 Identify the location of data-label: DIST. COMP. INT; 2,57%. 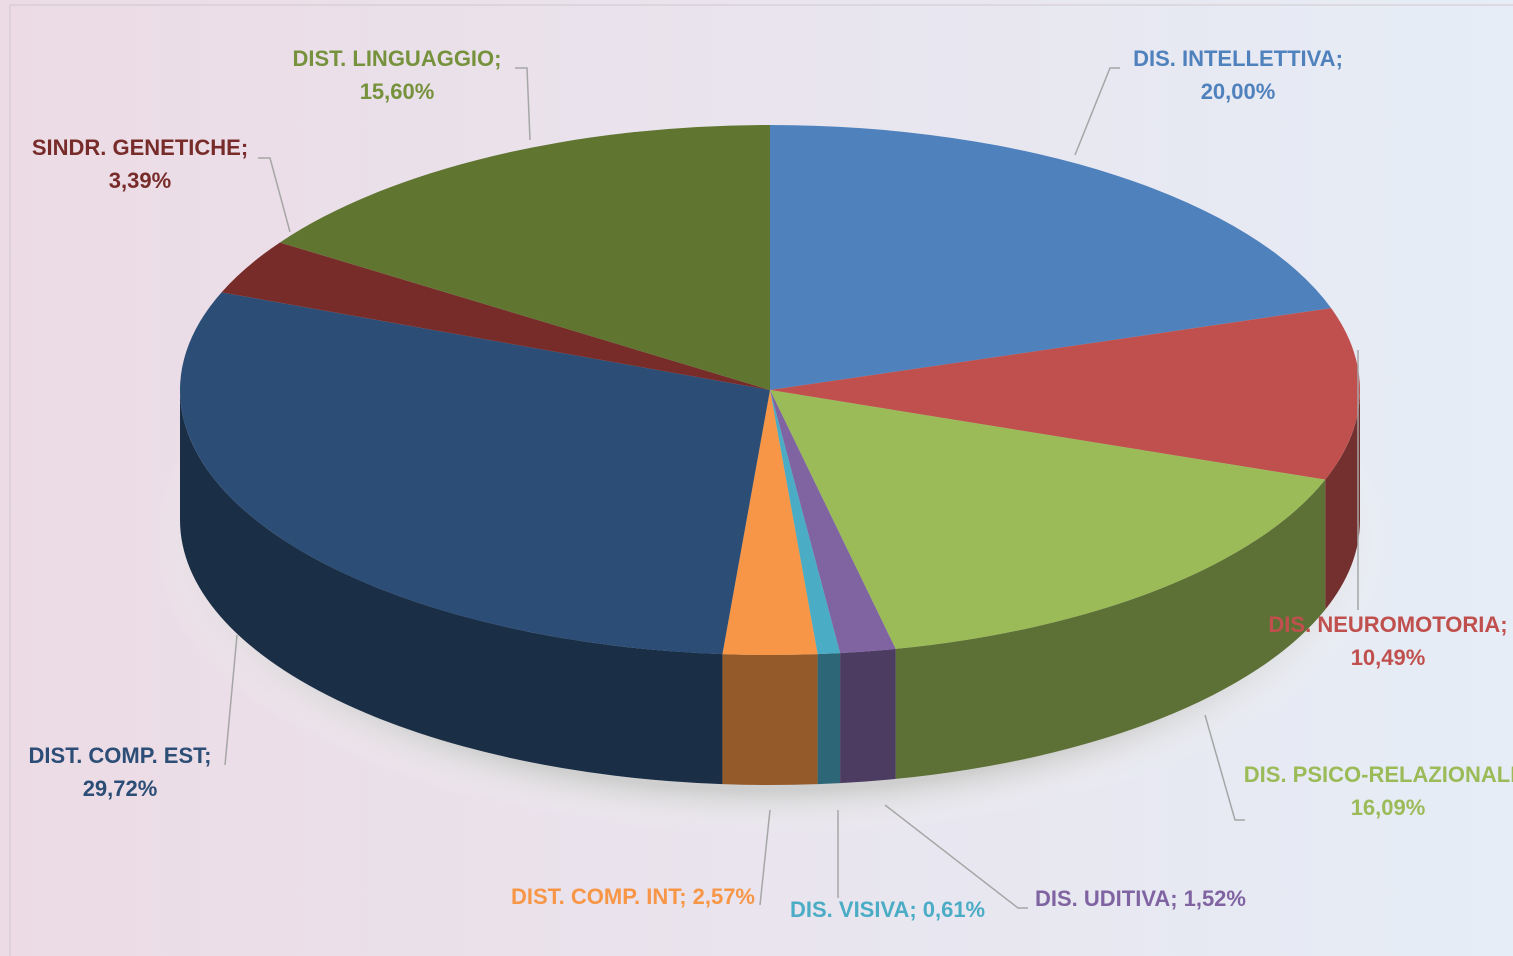
(633, 896).